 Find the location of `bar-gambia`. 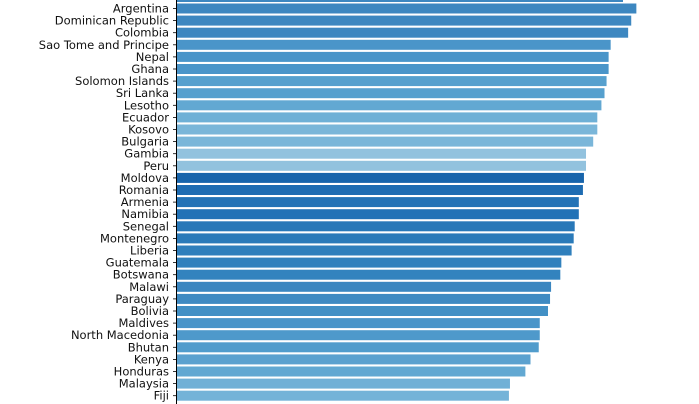

bar-gambia is located at coordinates (382, 153).